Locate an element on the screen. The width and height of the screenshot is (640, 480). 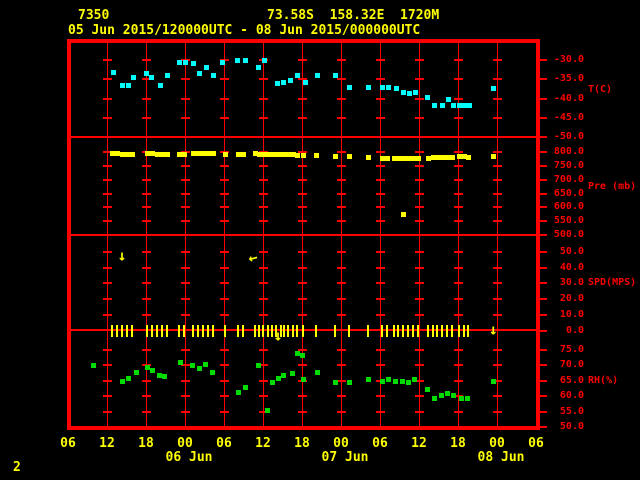
y-tick-label: 75.0 is located at coordinates (571, 349).